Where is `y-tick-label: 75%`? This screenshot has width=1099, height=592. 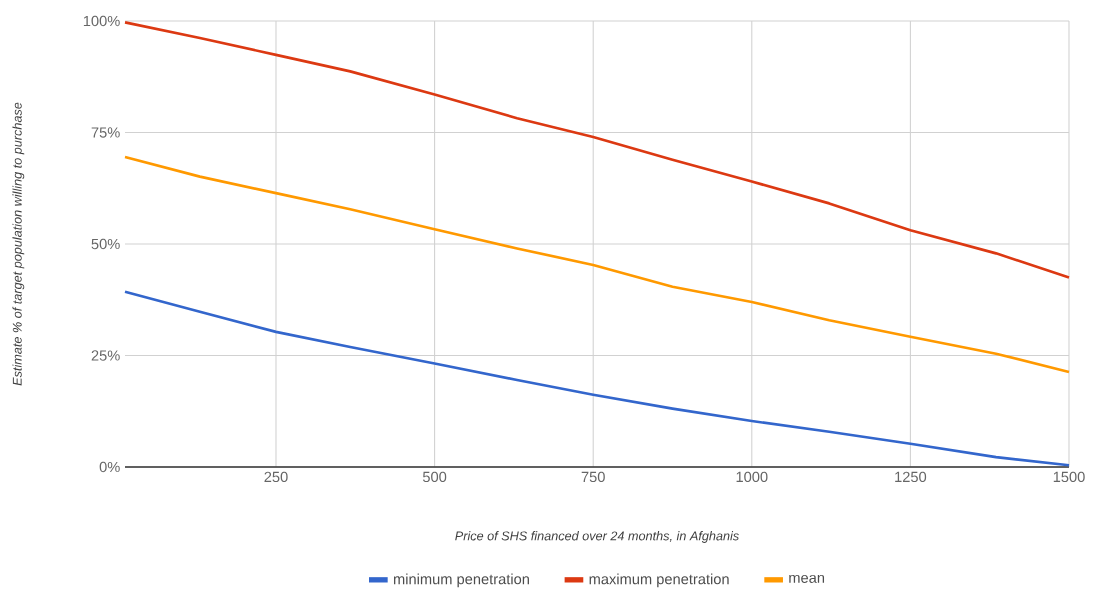 y-tick-label: 75% is located at coordinates (105, 132).